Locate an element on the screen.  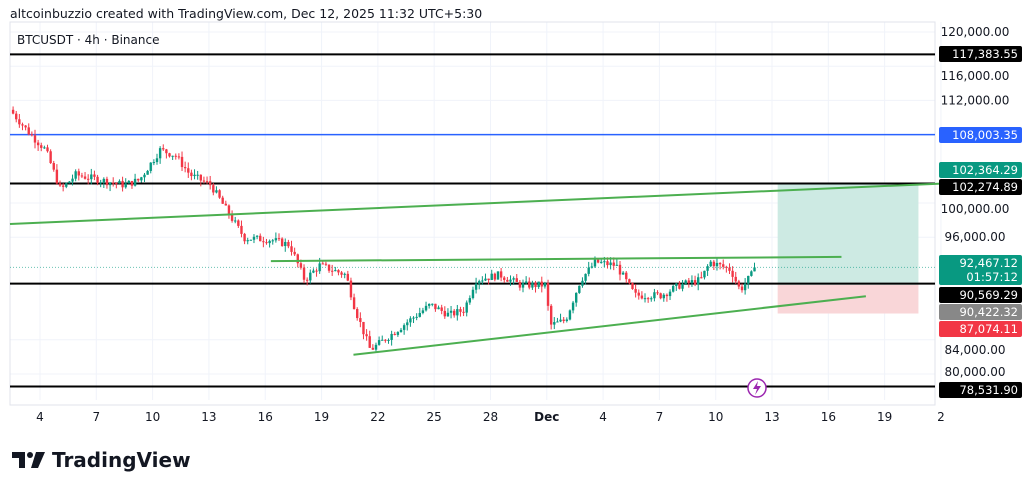
position-profit-zone is located at coordinates (848, 233).